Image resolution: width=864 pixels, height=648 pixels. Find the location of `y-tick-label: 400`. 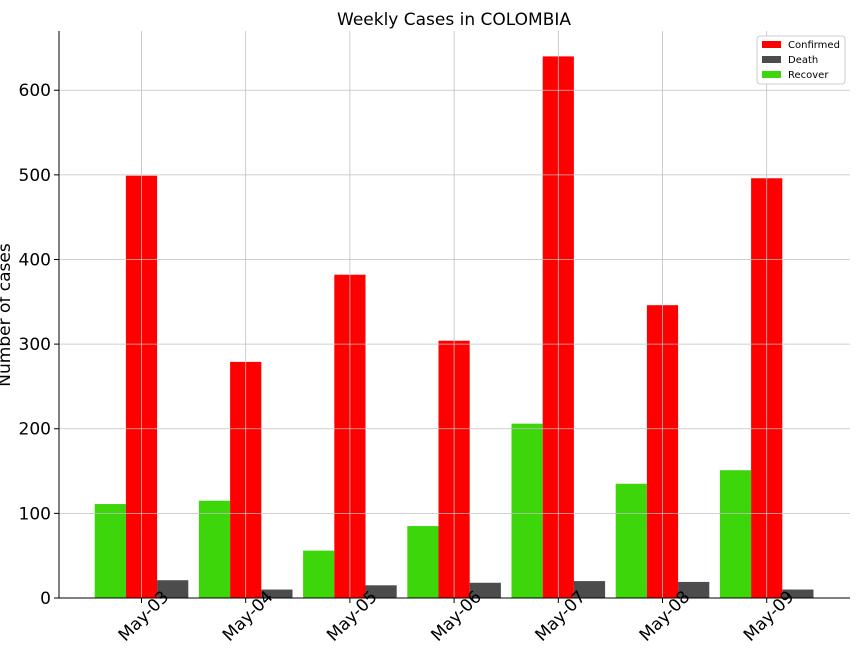

y-tick-label: 400 is located at coordinates (35, 260).